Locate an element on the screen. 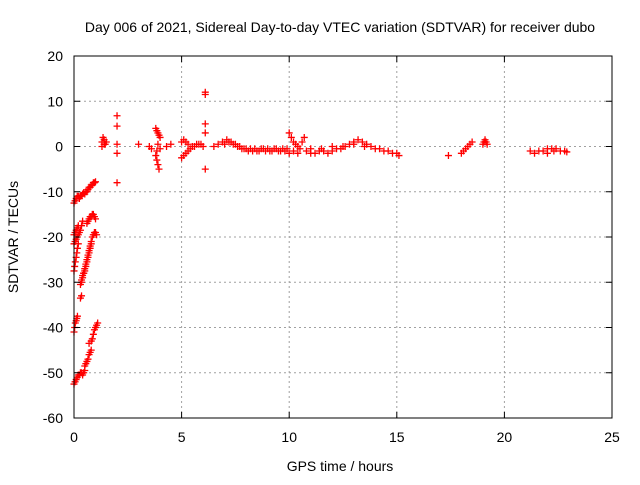 The height and width of the screenshot is (485, 640). y-tick-label: 10 is located at coordinates (55, 101).